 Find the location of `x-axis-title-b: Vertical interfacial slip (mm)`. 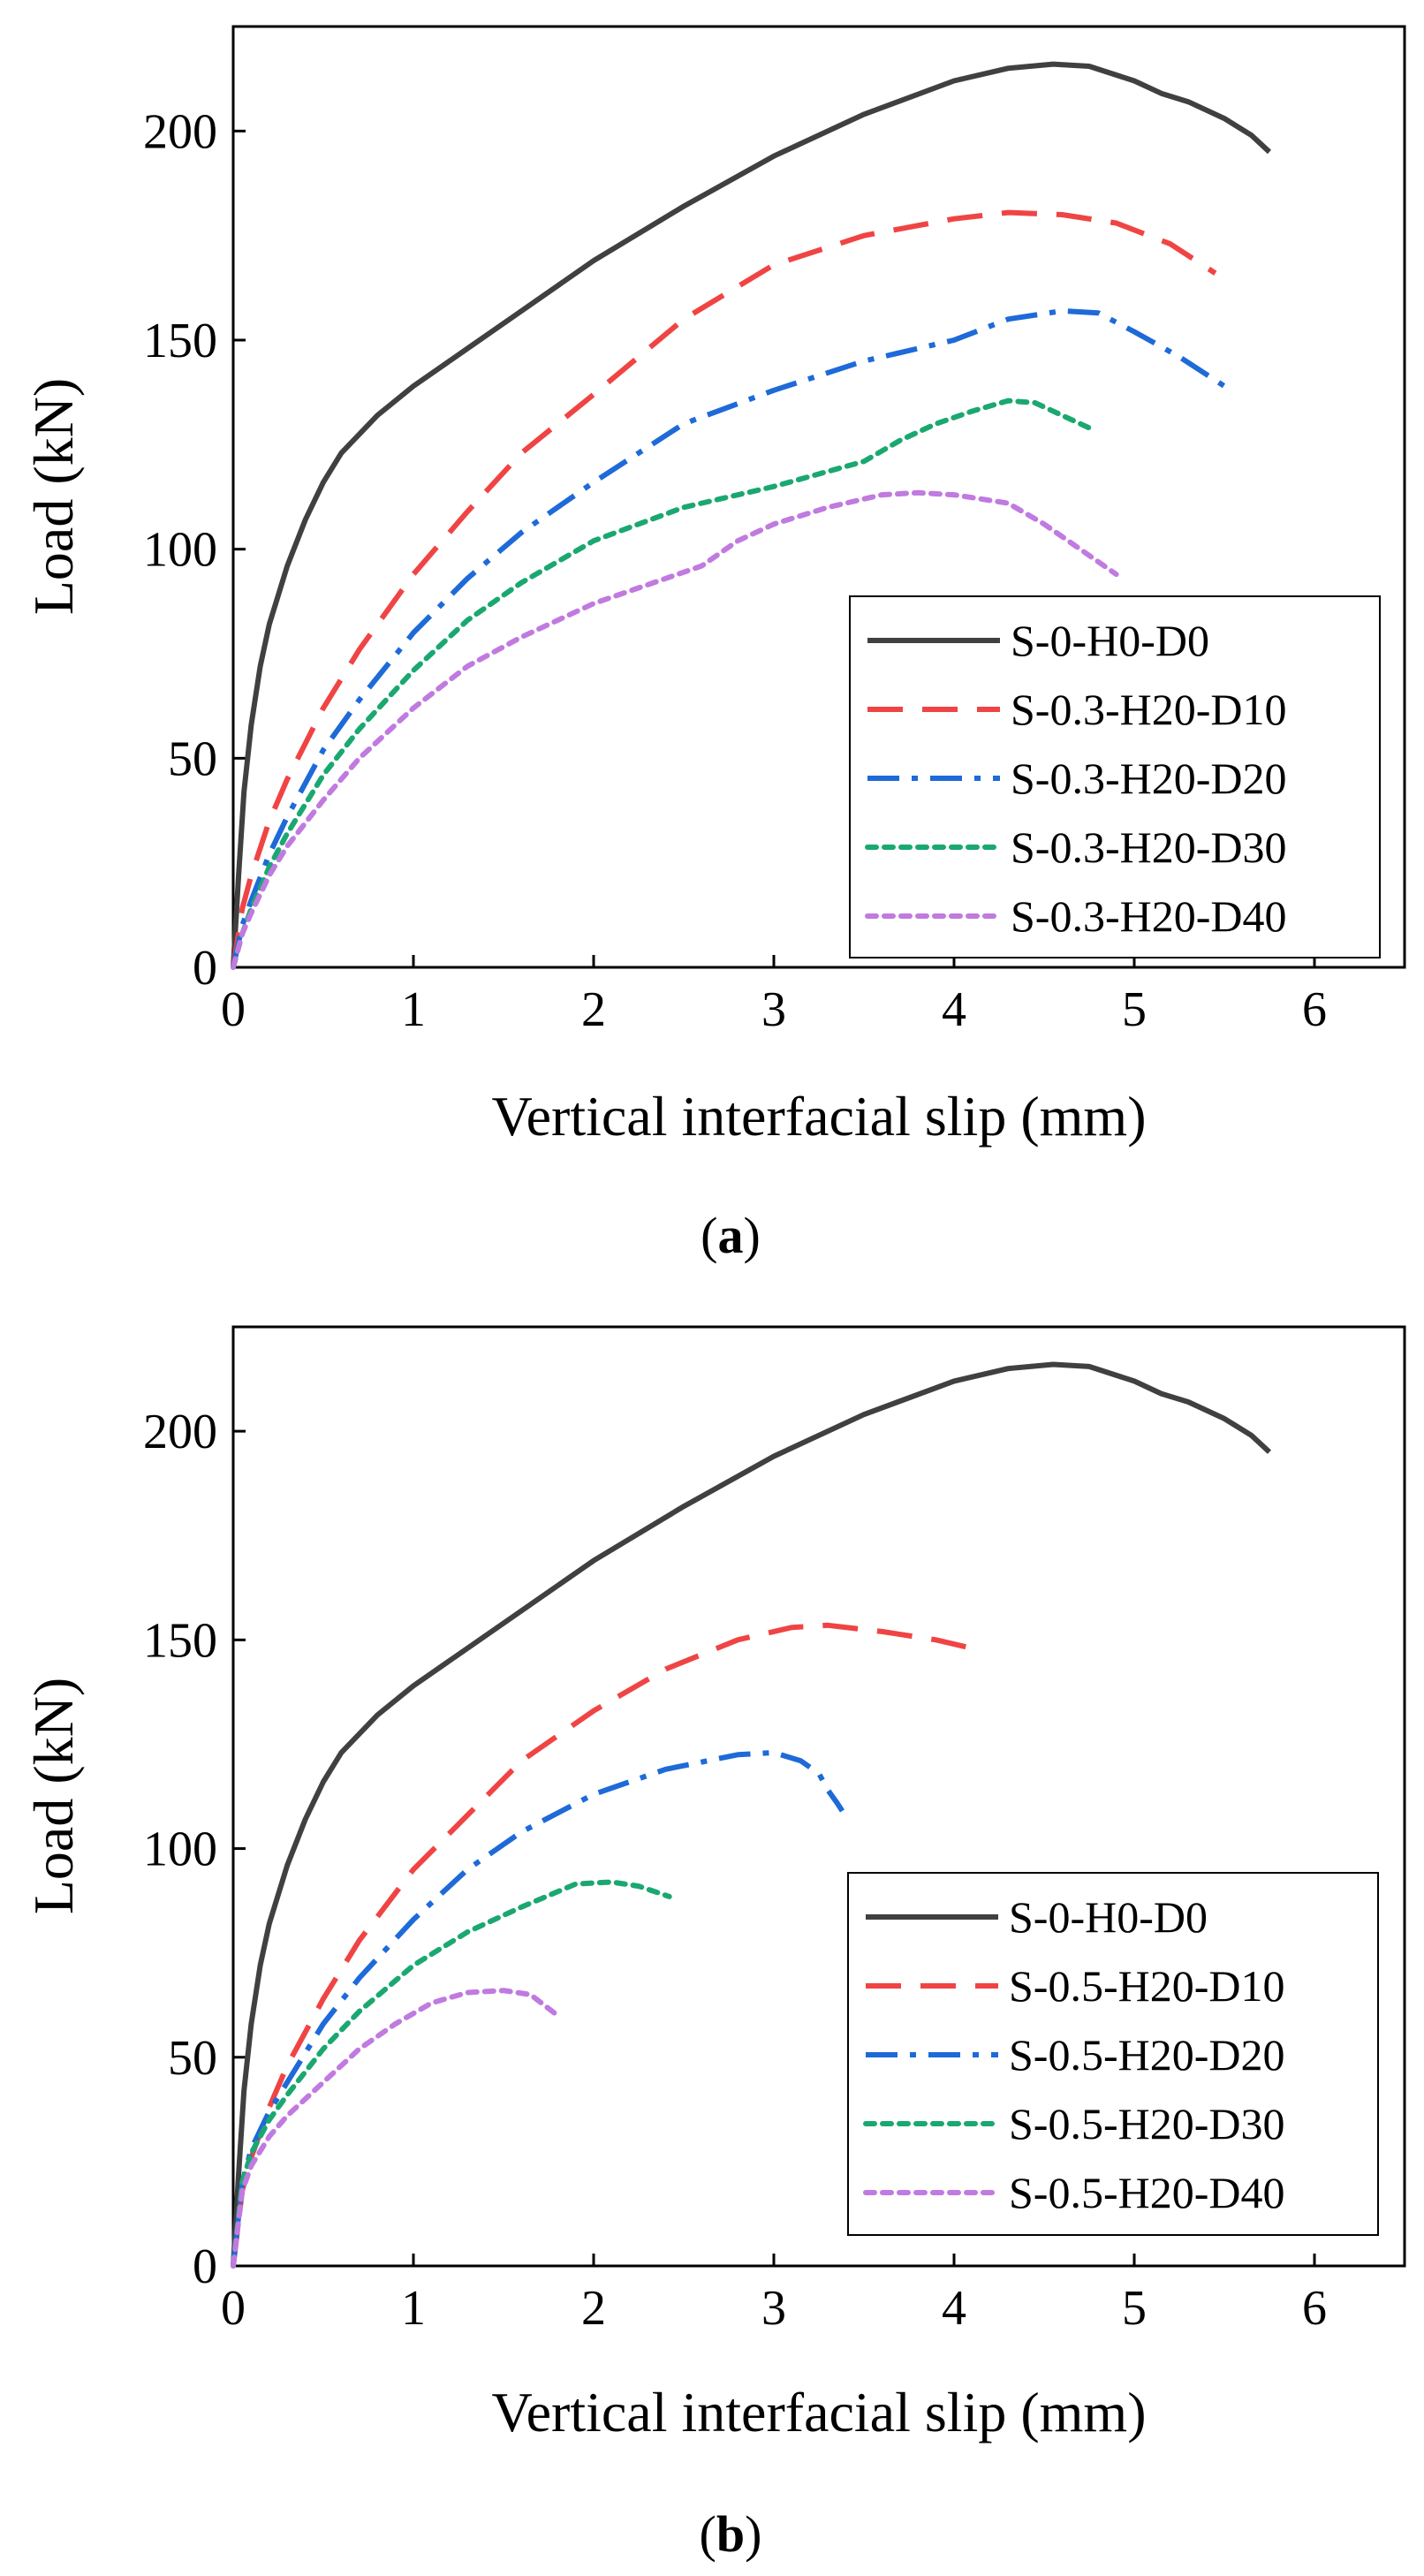

x-axis-title-b: Vertical interfacial slip (mm) is located at coordinates (818, 2412).